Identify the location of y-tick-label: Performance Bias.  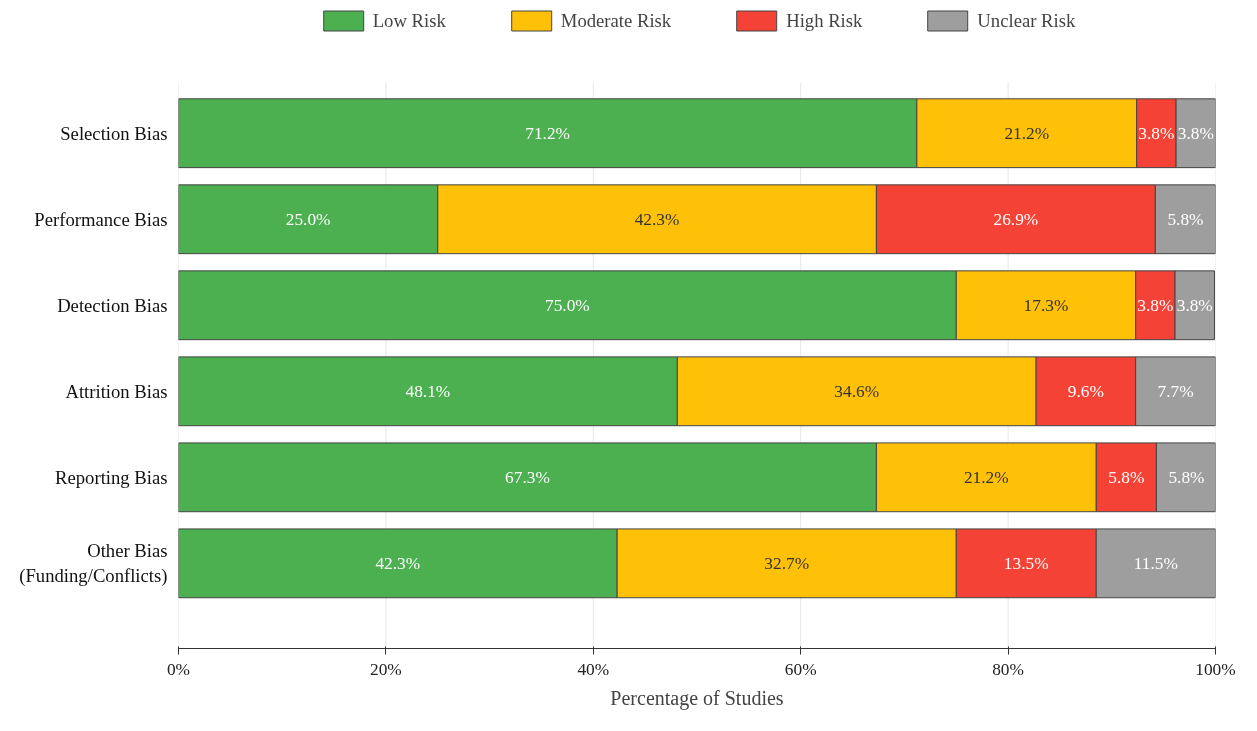
(101, 219).